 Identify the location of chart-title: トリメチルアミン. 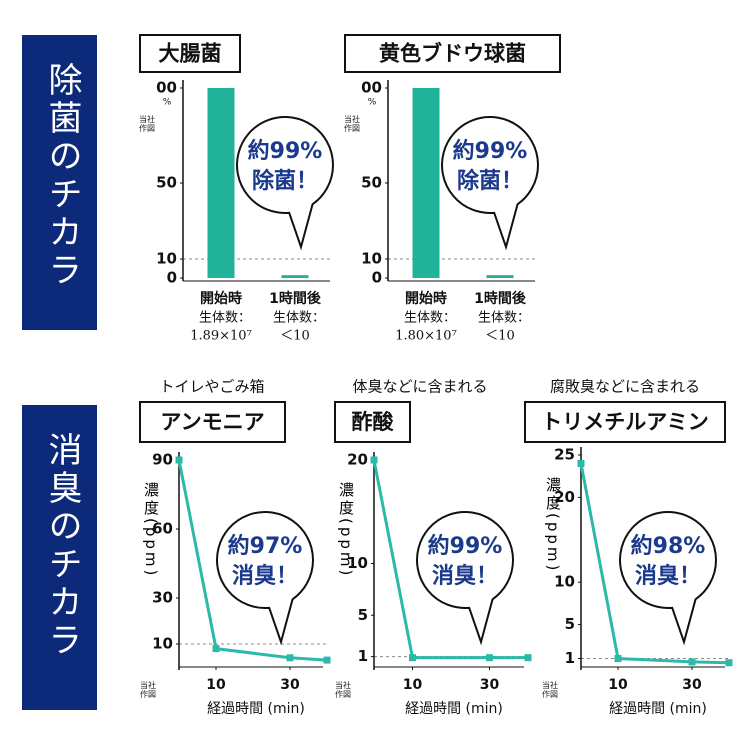
(625, 422).